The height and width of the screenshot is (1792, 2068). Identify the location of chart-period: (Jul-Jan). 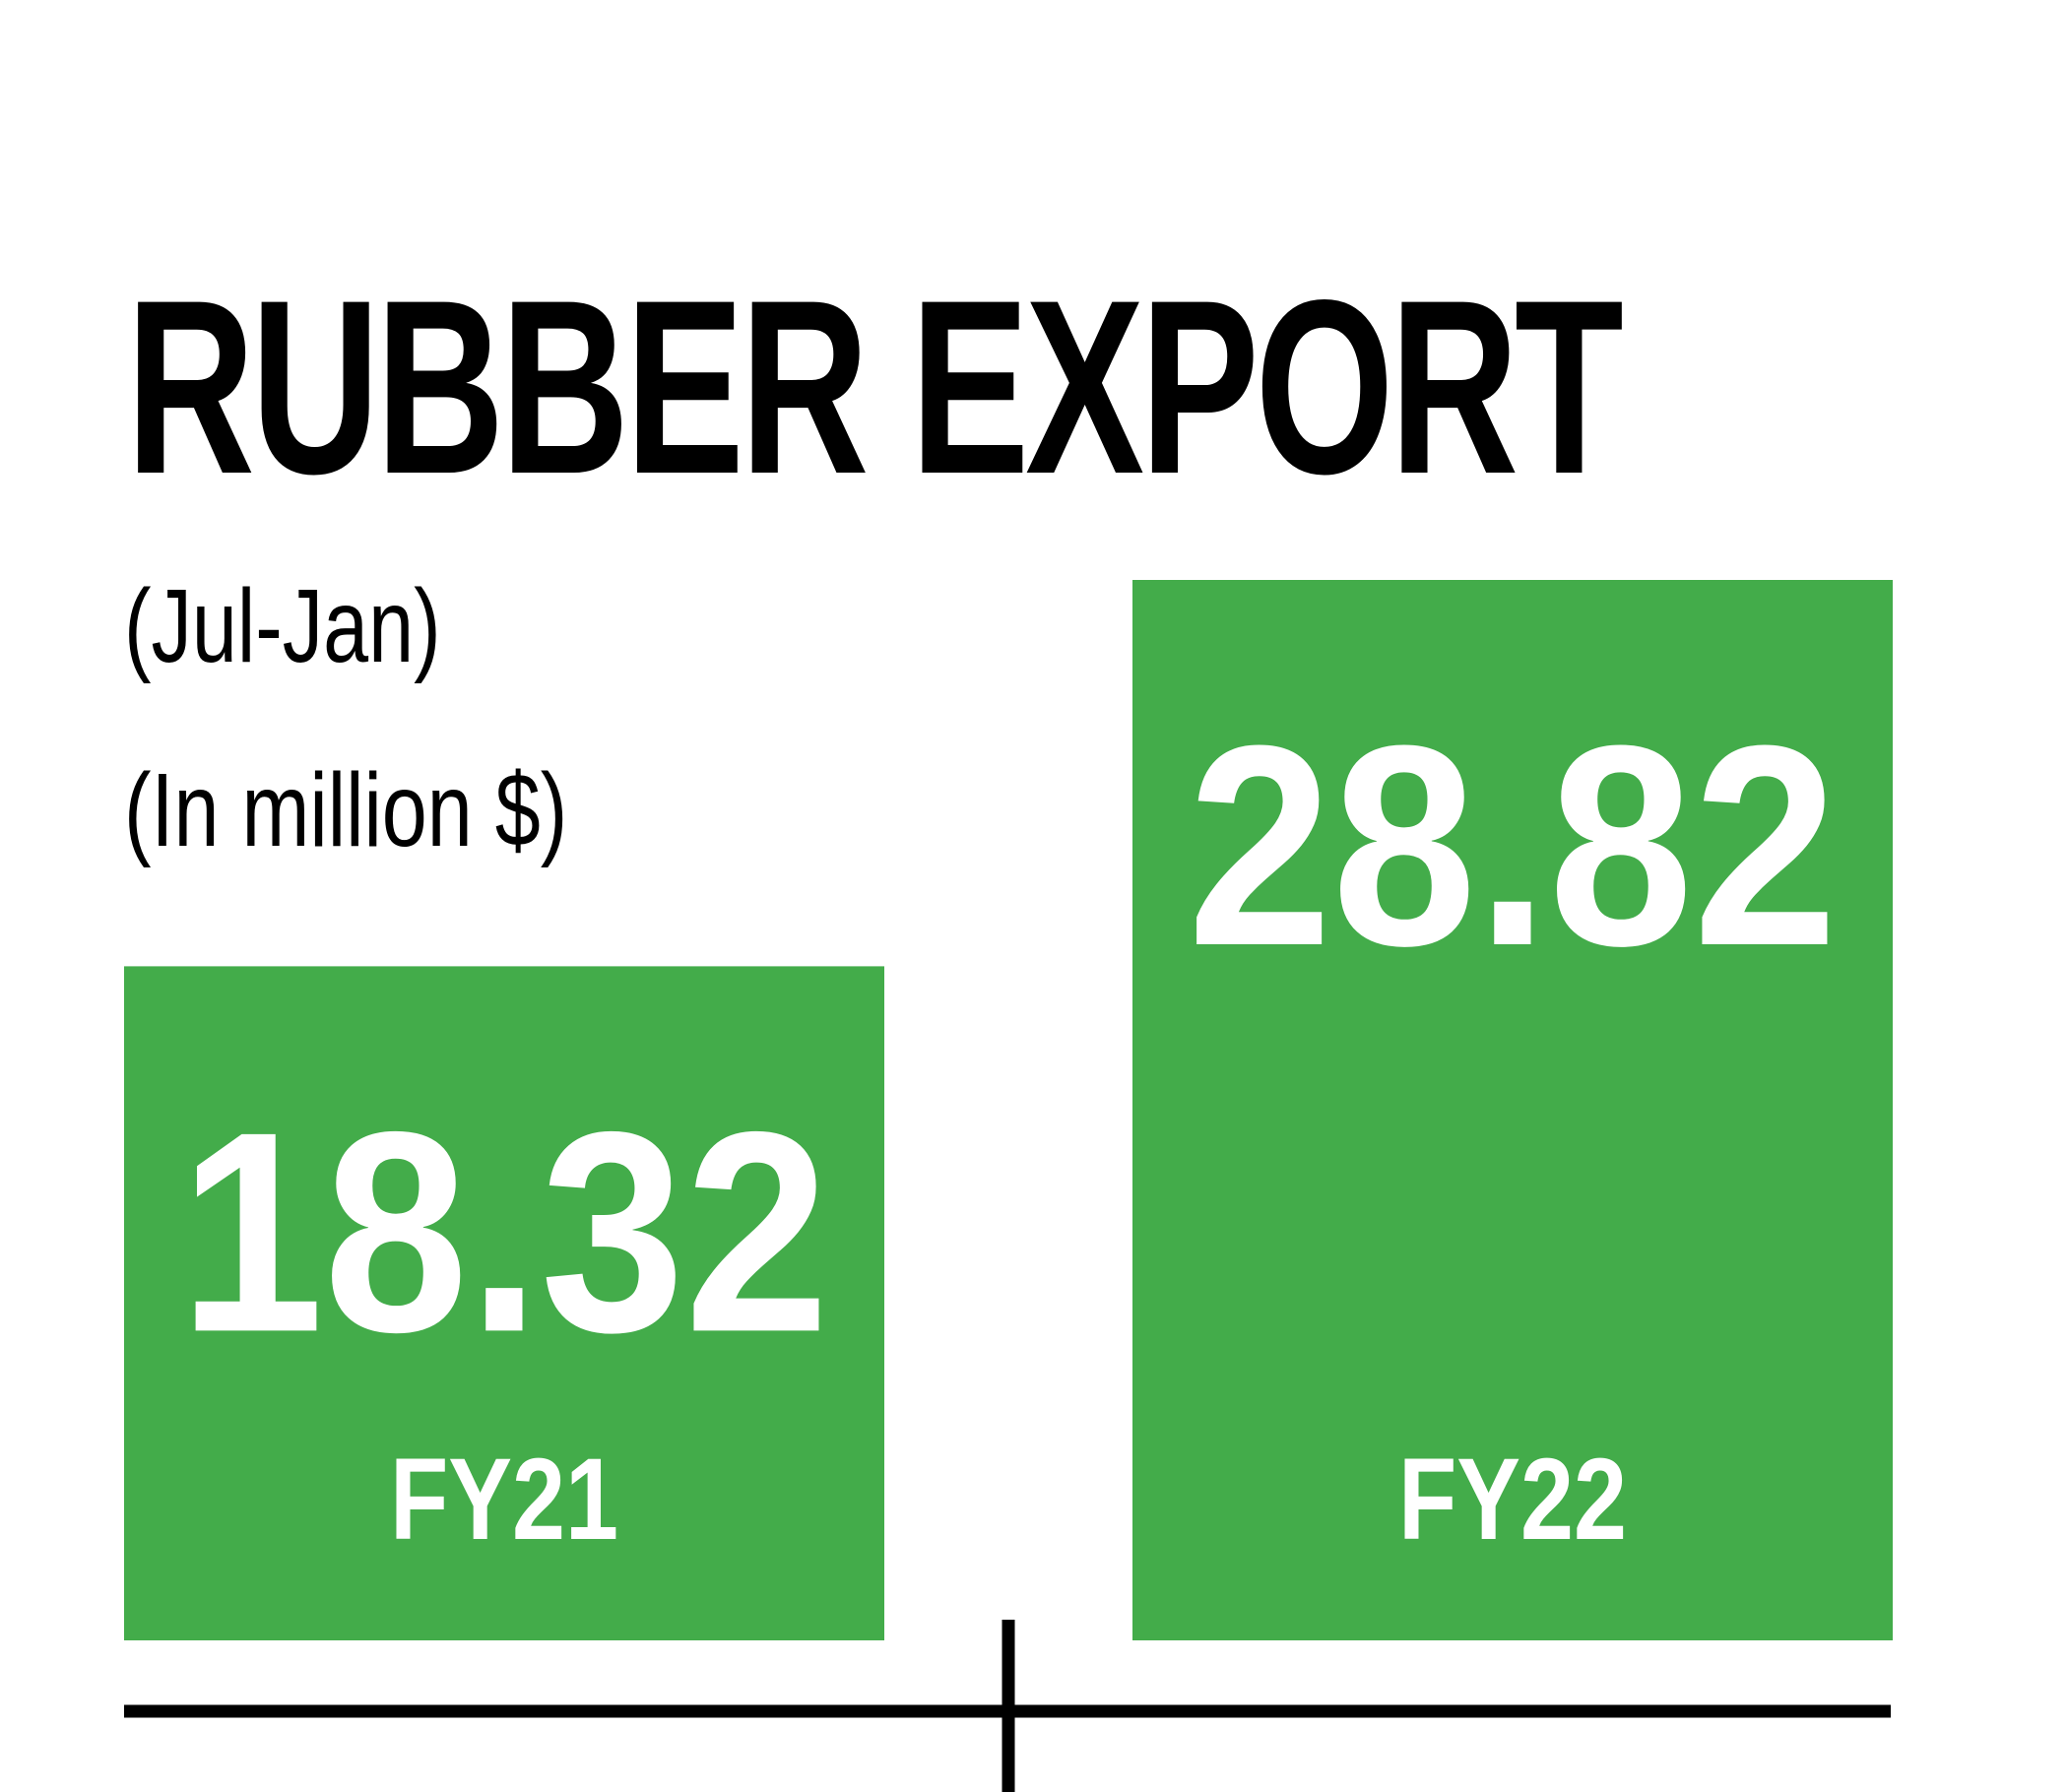
(282, 626).